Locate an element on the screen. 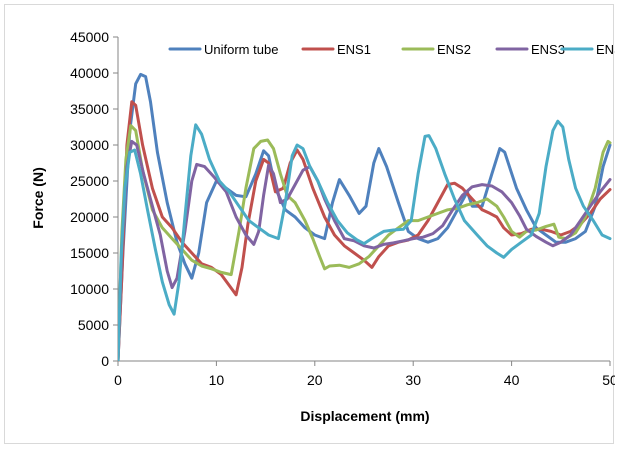 Image resolution: width=619 pixels, height=450 pixels. y-axis-title: Force (N) is located at coordinates (38, 197).